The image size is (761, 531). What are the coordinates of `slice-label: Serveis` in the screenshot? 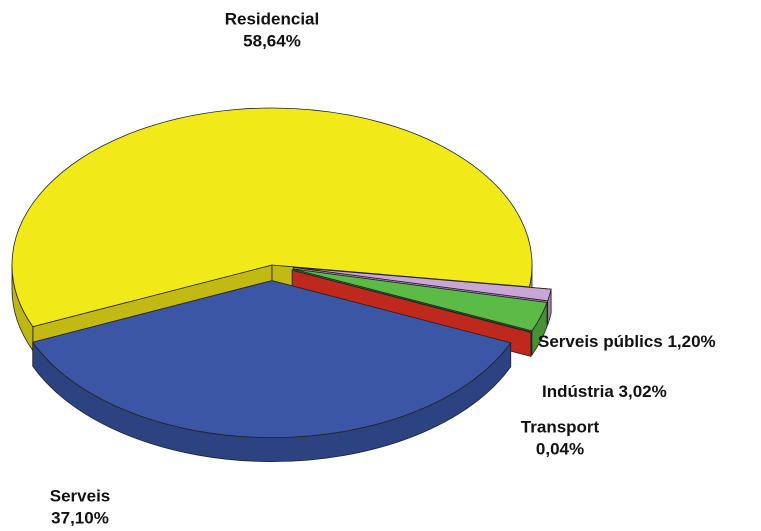 It's located at (80, 495).